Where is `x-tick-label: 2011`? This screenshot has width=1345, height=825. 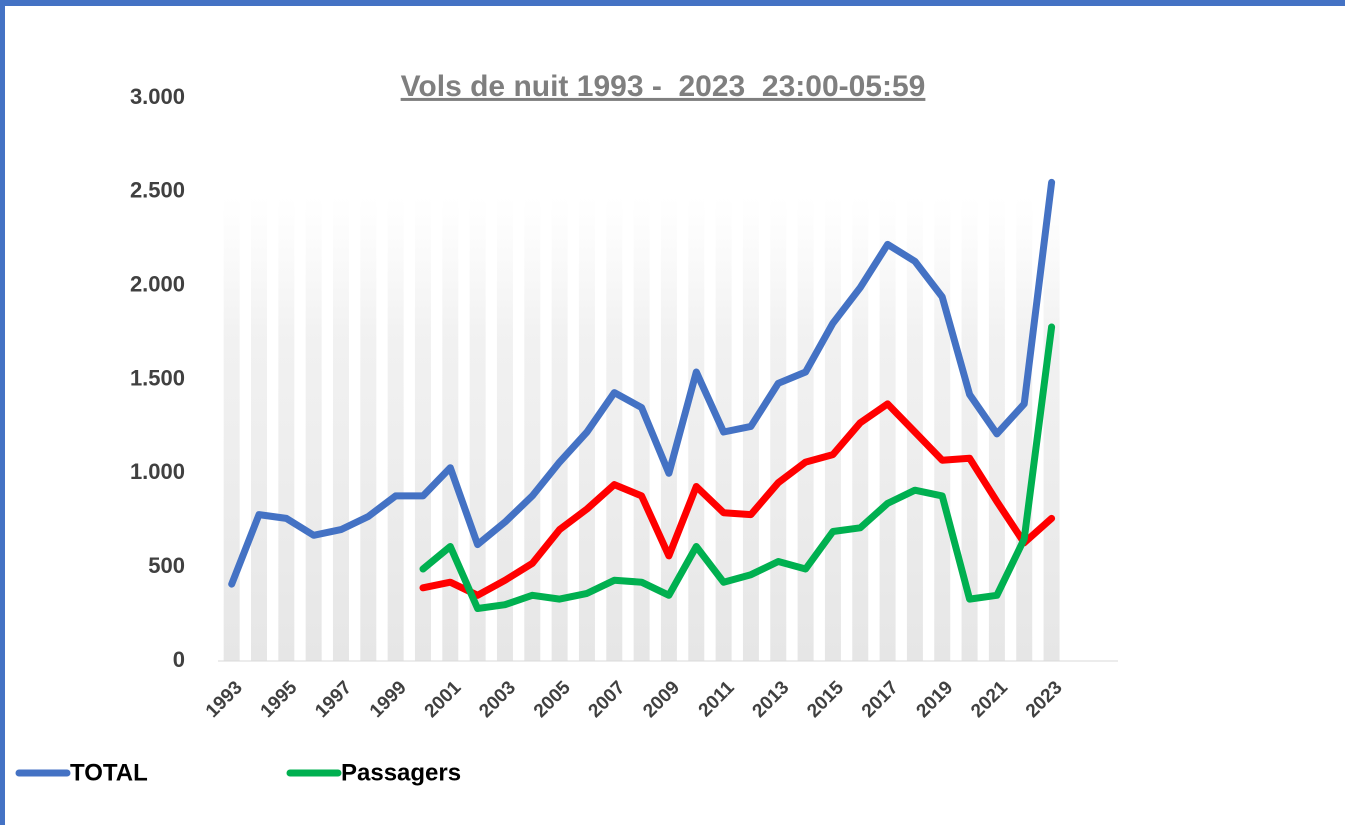 x-tick-label: 2011 is located at coordinates (717, 699).